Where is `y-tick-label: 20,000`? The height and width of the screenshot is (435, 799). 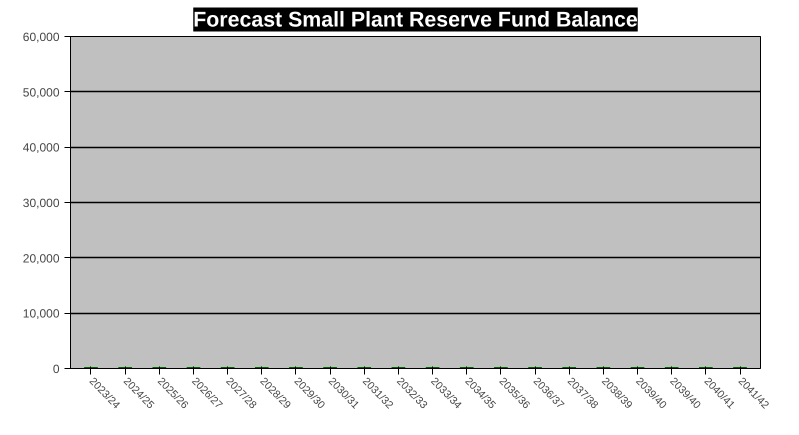 y-tick-label: 20,000 is located at coordinates (41, 258).